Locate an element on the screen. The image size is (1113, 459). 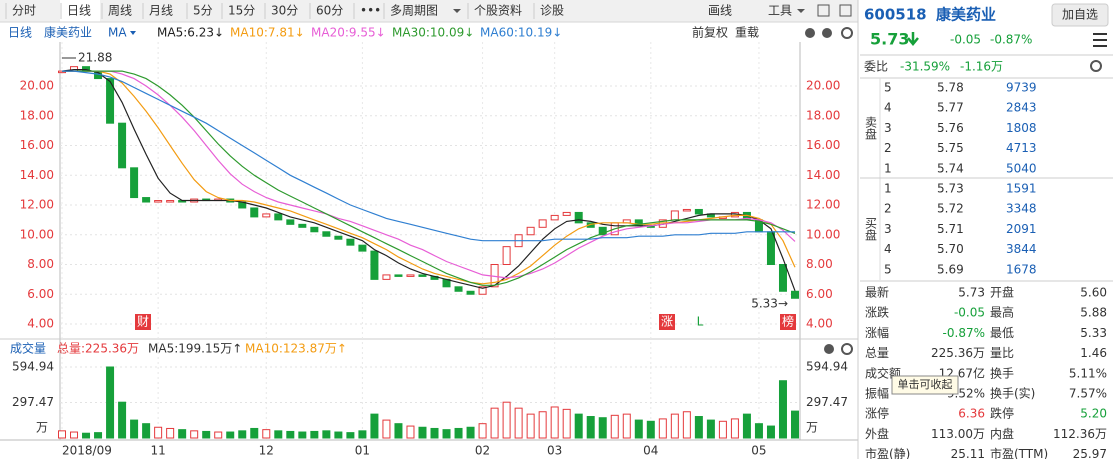
book-price: 5.77 is located at coordinates (950, 108).